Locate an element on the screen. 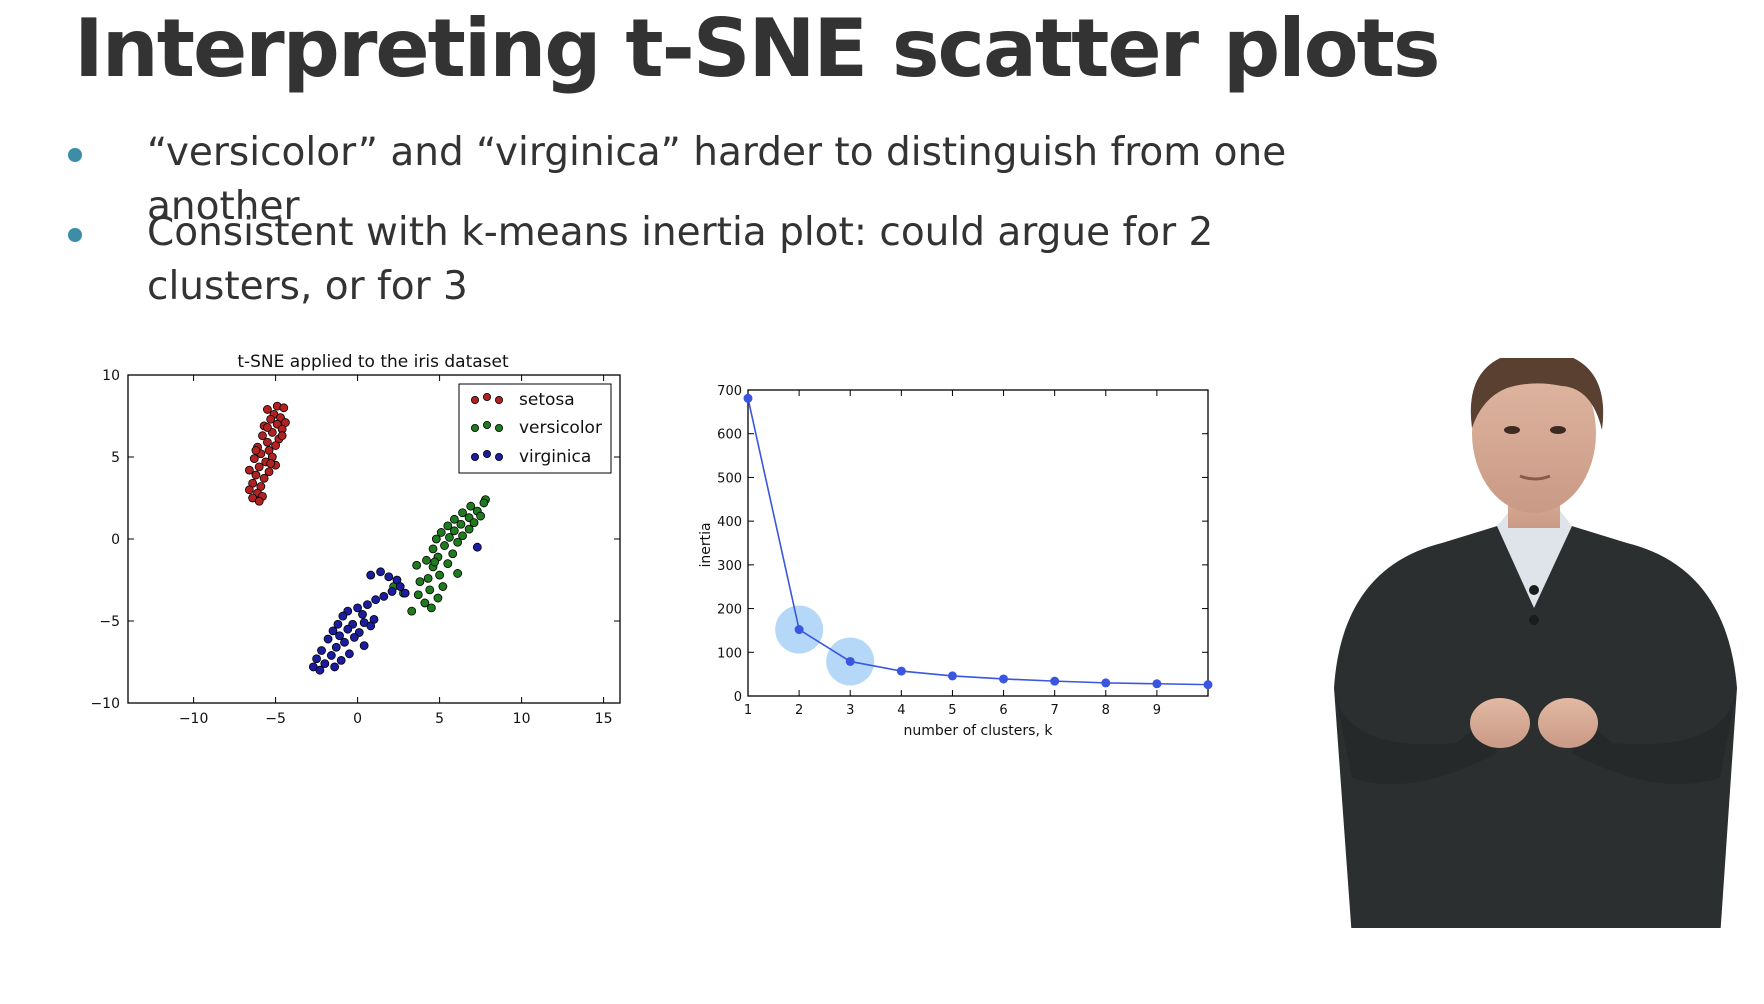  plot-area is located at coordinates (978, 543).